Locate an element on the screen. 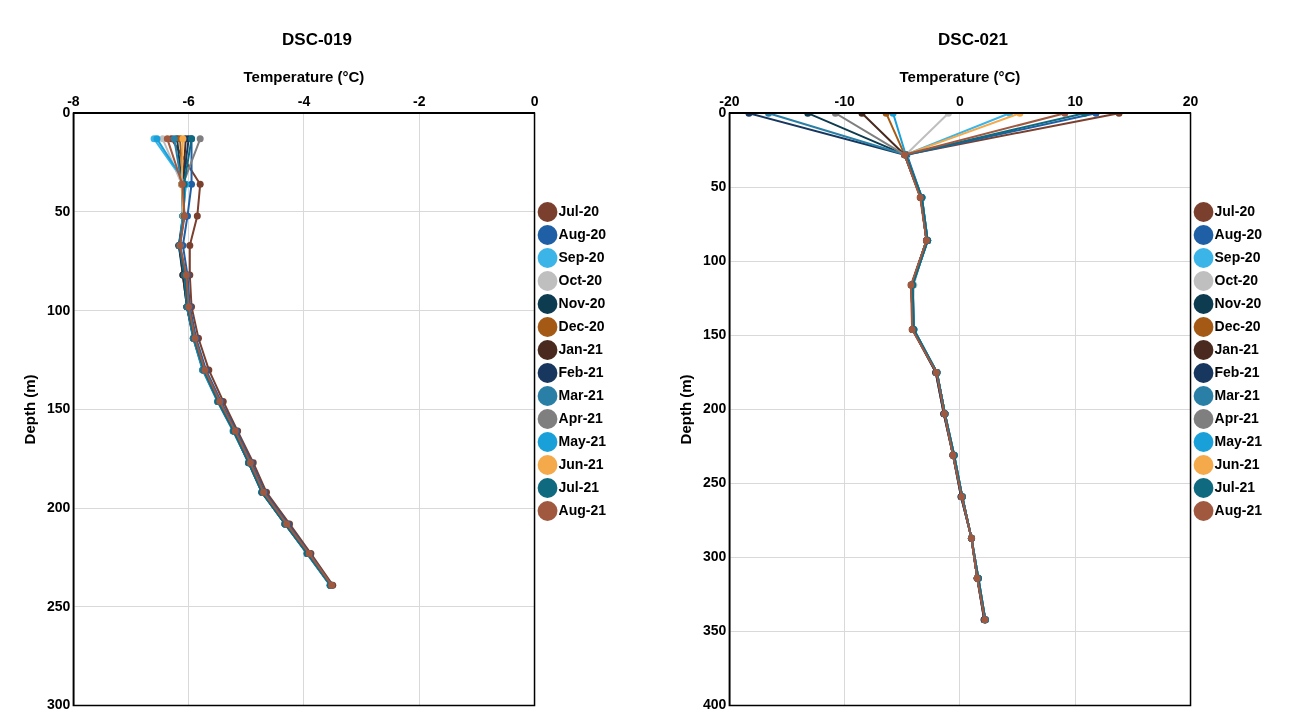  x-tick-label: -10 is located at coordinates (844, 100).